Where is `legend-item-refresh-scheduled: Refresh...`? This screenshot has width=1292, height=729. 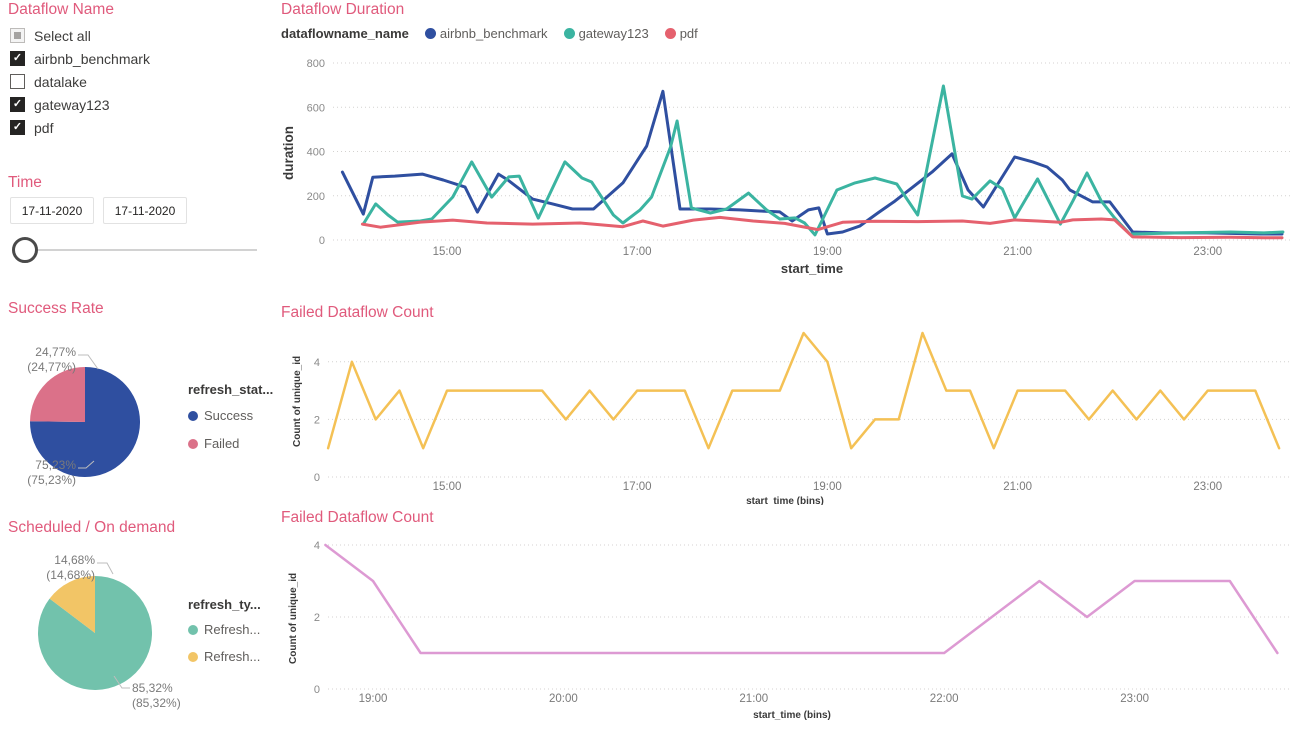
legend-item-refresh-scheduled: Refresh... is located at coordinates (224, 629).